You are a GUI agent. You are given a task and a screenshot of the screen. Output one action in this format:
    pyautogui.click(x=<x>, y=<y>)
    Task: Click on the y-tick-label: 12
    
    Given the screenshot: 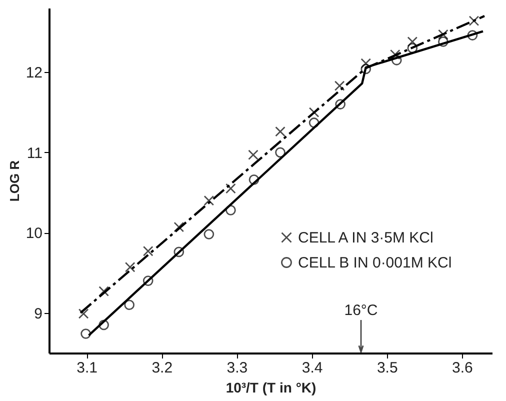 What is the action you would take?
    pyautogui.click(x=34, y=73)
    